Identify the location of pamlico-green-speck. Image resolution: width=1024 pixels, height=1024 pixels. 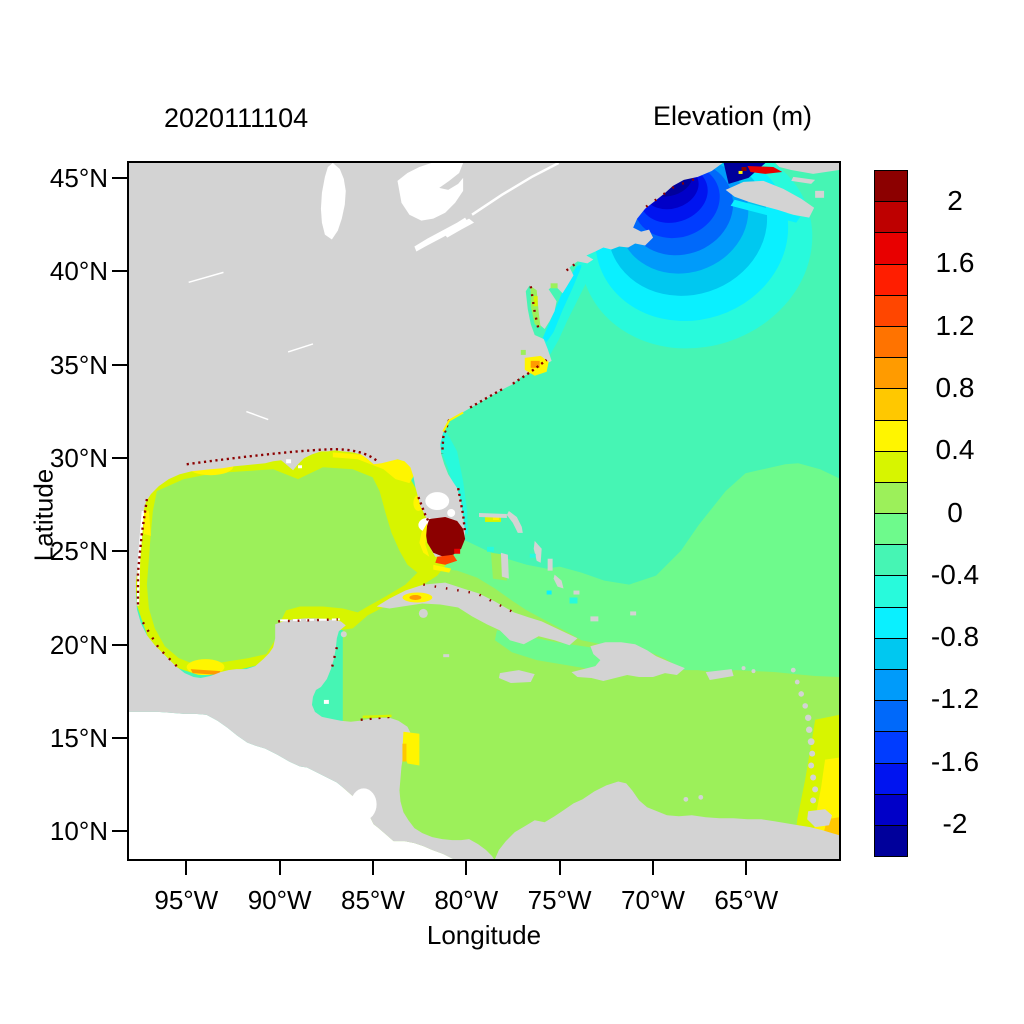
(523, 352).